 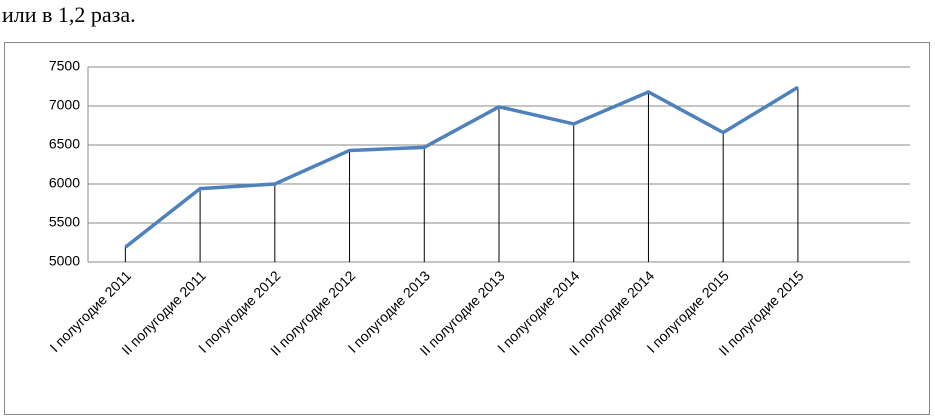 I want to click on y-tick-label: 5500, so click(x=64, y=222).